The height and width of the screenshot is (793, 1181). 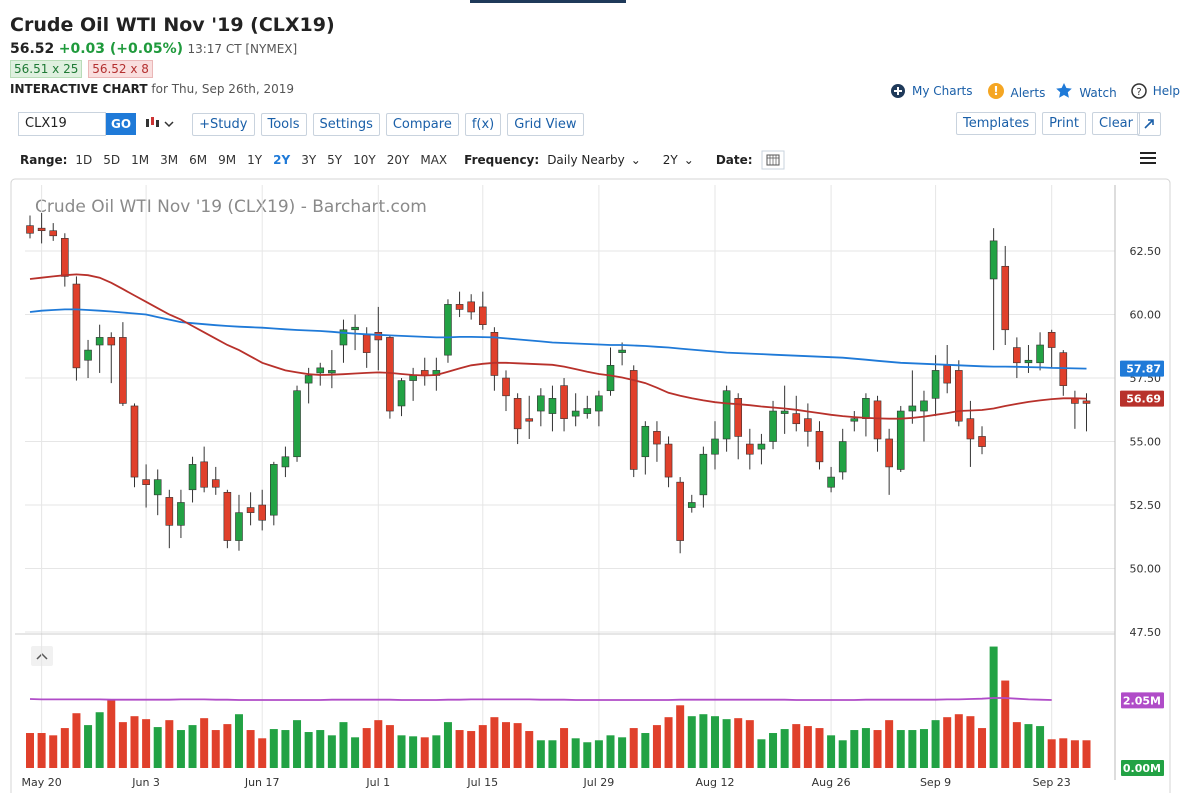 What do you see at coordinates (1166, 91) in the screenshot?
I see `nav-link: Help` at bounding box center [1166, 91].